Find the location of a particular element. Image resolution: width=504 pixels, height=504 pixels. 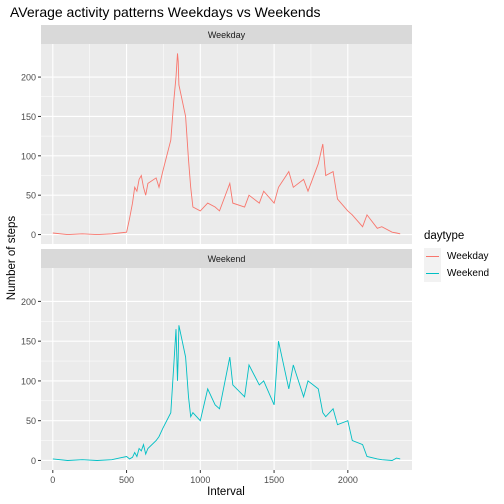

legend-title: daytype is located at coordinates (444, 236).